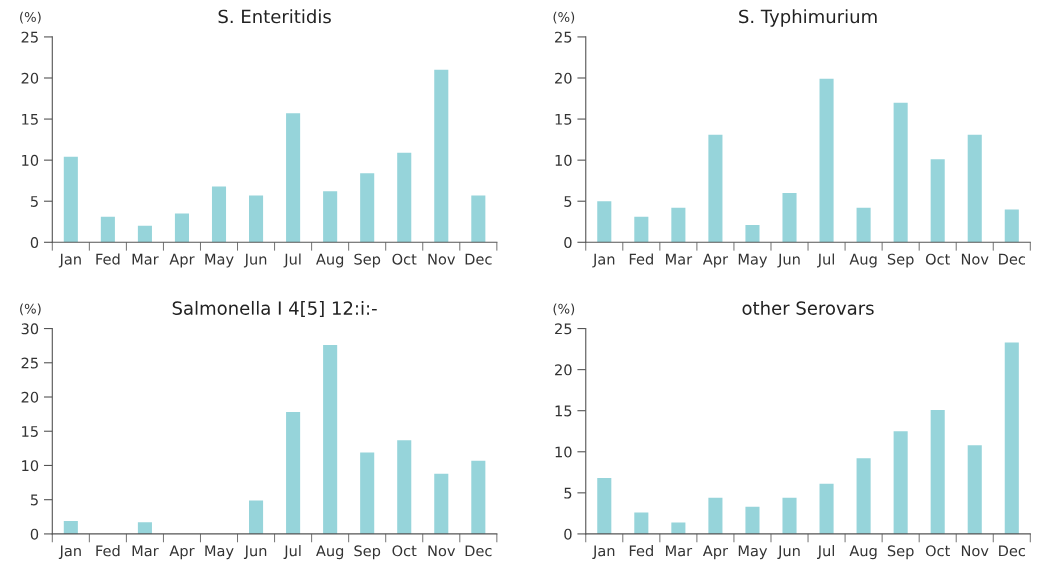  I want to click on chart-title: Salmonella I 4[5] 12:i:-, so click(274, 309).